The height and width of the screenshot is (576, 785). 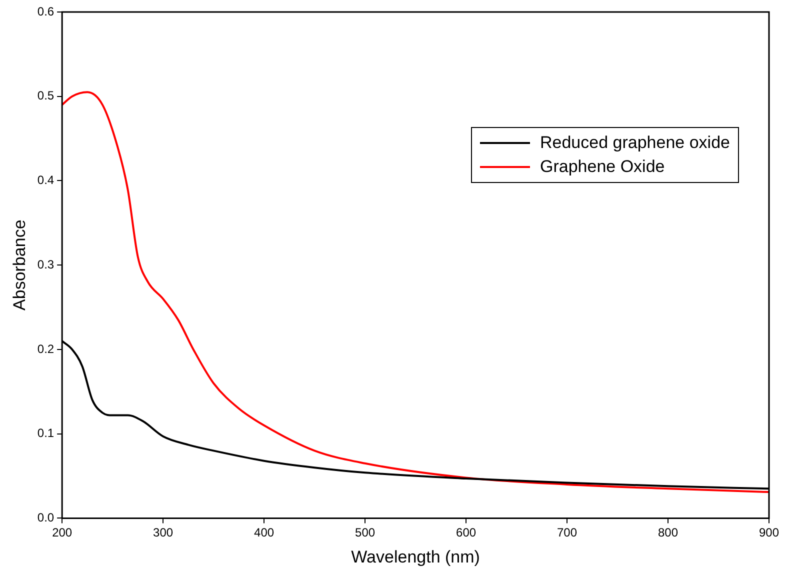 I want to click on x-tick-label: 500, so click(x=365, y=533).